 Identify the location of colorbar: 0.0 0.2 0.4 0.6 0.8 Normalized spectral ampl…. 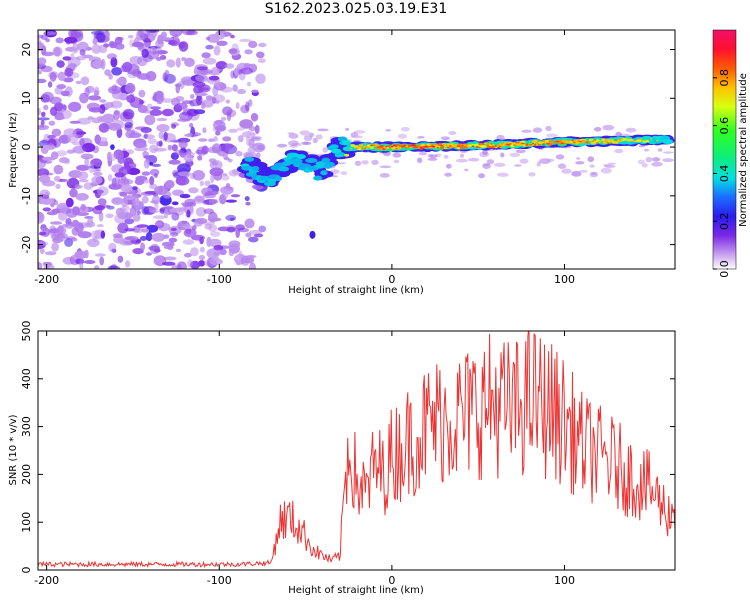
(730, 153).